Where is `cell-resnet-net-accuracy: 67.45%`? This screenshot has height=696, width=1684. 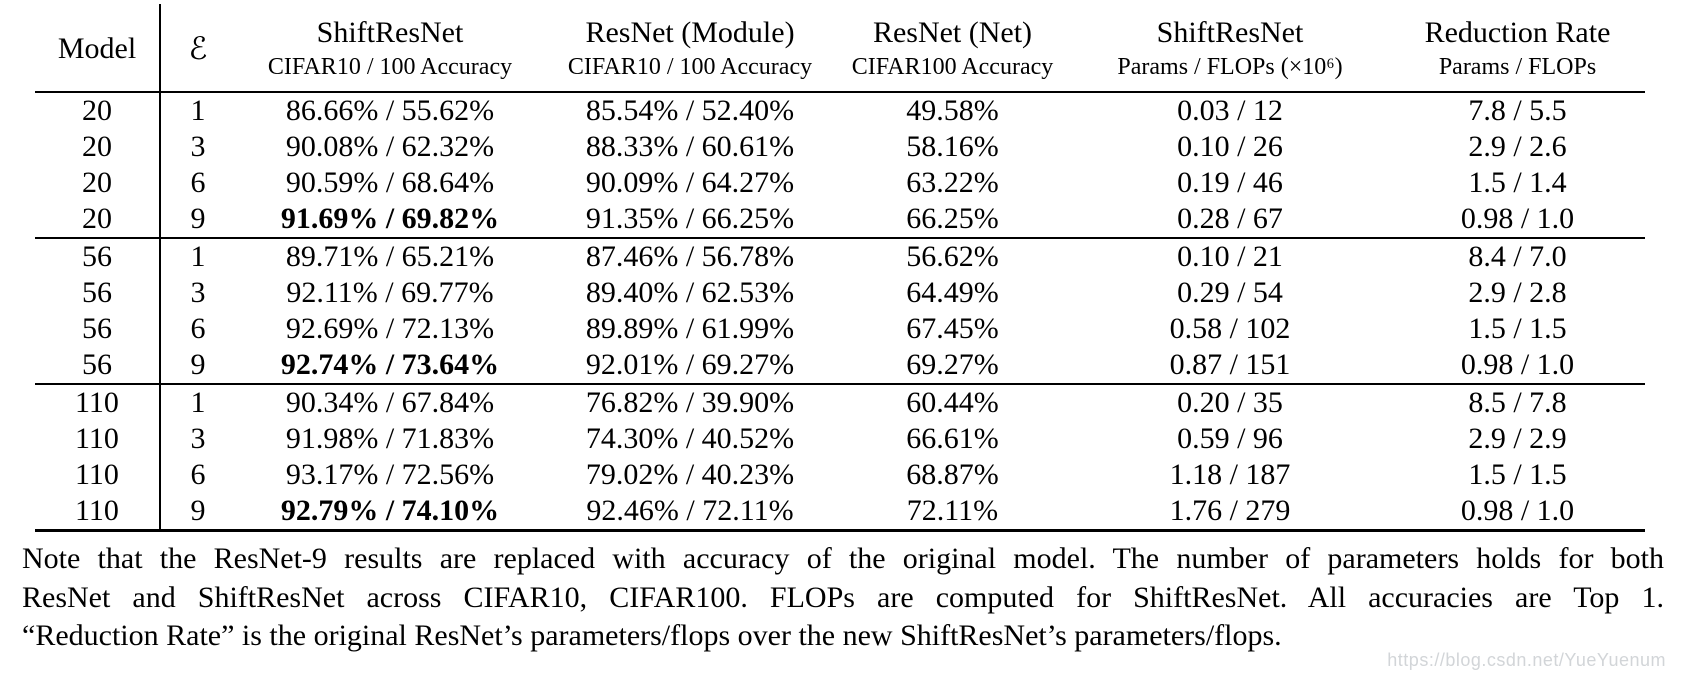 cell-resnet-net-accuracy: 67.45% is located at coordinates (952, 328).